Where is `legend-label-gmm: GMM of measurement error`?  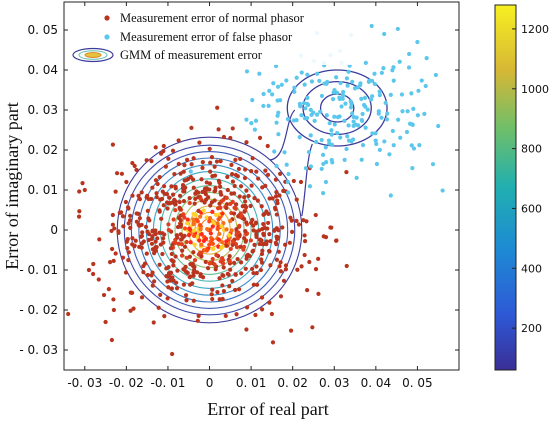 legend-label-gmm: GMM of measurement error is located at coordinates (191, 55).